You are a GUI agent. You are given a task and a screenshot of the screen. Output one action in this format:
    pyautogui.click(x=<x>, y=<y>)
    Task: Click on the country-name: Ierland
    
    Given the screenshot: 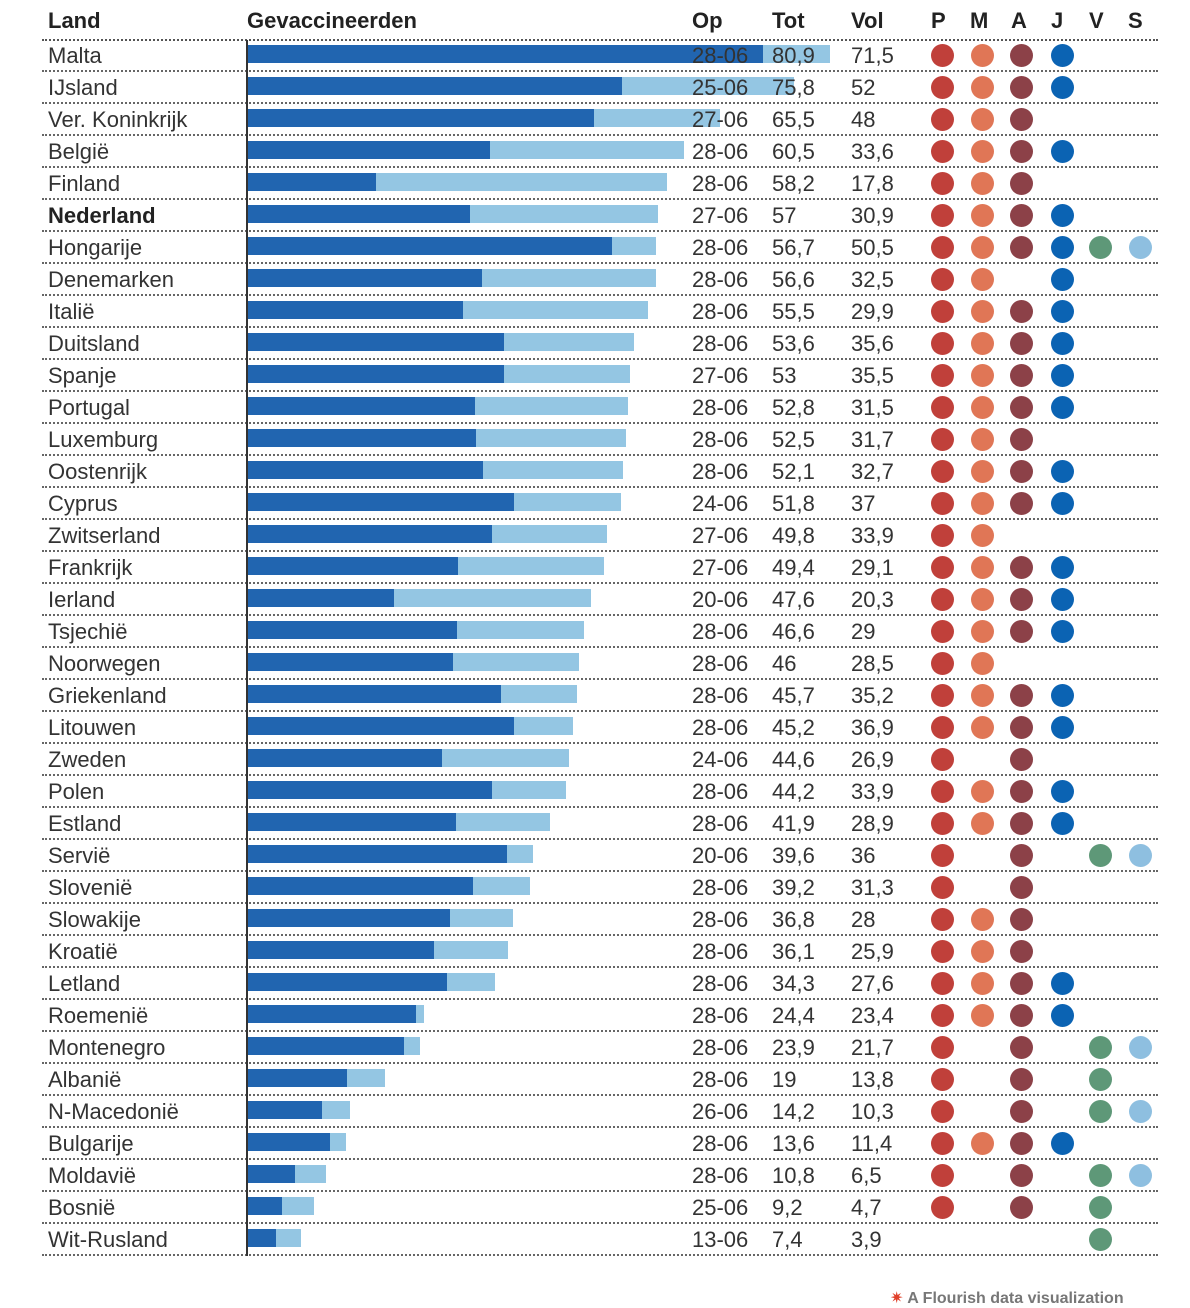 What is the action you would take?
    pyautogui.click(x=82, y=599)
    